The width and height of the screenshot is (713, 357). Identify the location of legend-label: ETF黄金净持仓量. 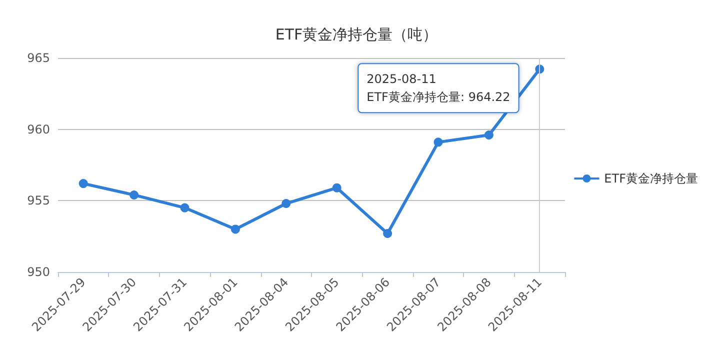
(651, 179).